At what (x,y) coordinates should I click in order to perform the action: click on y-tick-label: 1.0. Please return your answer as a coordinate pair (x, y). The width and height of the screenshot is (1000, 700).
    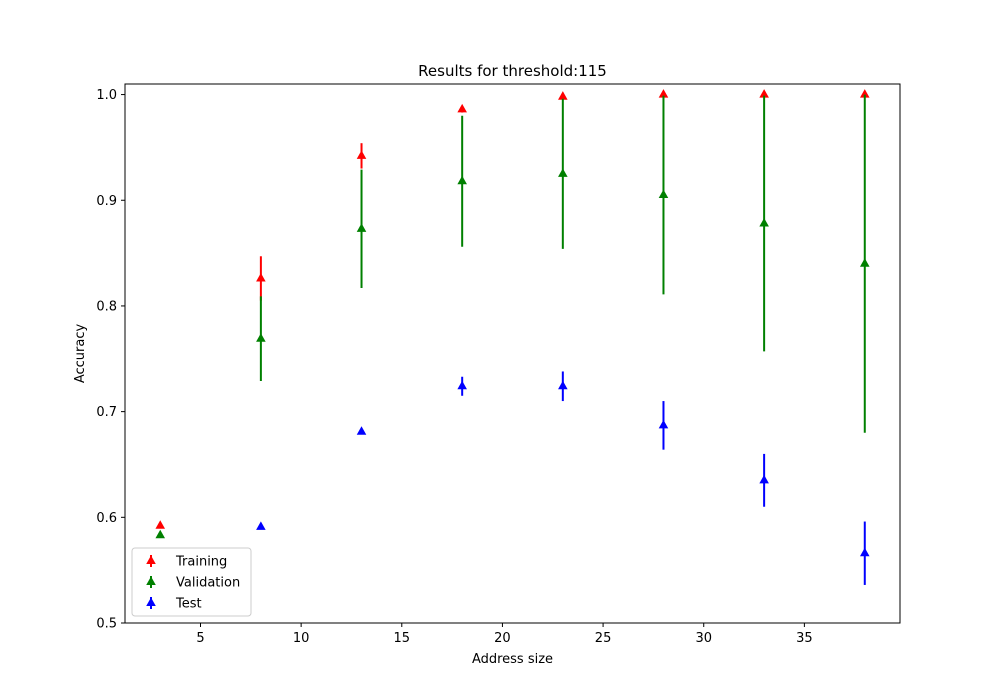
    Looking at the image, I should click on (106, 95).